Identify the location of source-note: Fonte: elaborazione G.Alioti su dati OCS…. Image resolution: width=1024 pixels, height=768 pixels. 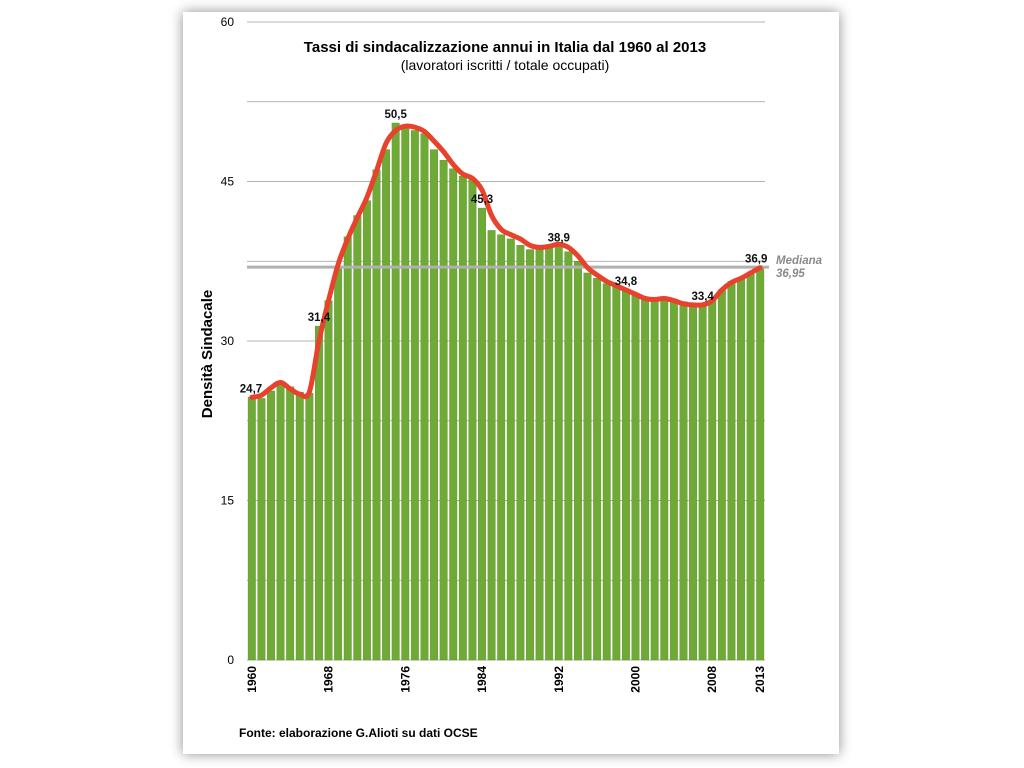
(358, 733).